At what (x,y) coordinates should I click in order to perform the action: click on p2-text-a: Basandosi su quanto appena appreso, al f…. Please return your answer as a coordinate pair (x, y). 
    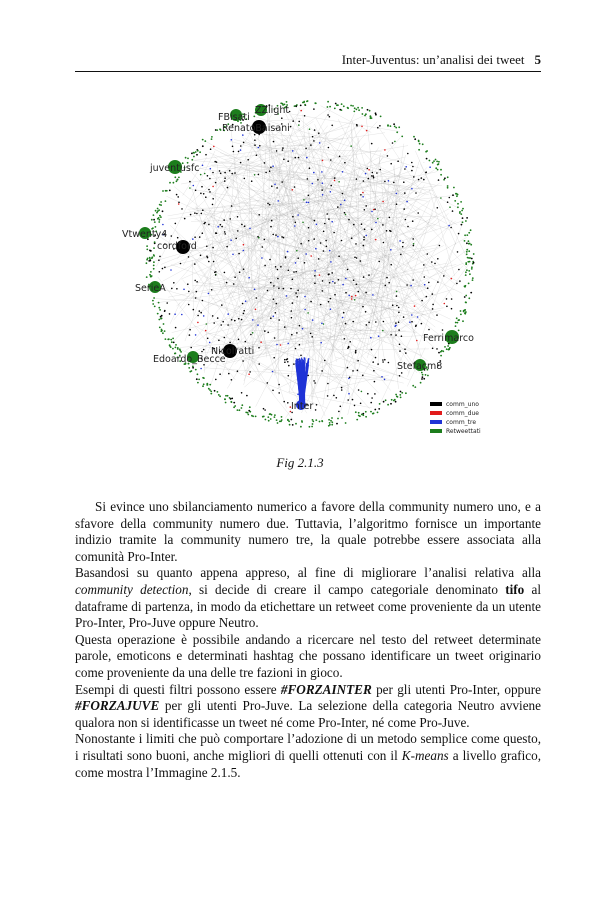
    Looking at the image, I should click on (308, 573).